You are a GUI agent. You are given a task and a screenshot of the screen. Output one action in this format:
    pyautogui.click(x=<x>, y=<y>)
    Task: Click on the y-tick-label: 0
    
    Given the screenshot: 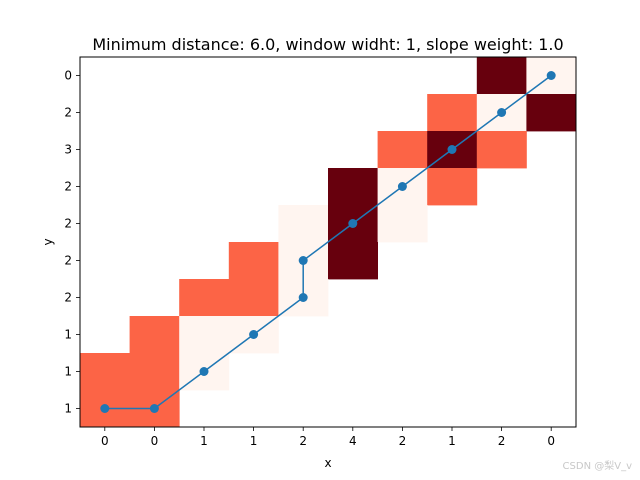 What is the action you would take?
    pyautogui.click(x=68, y=76)
    